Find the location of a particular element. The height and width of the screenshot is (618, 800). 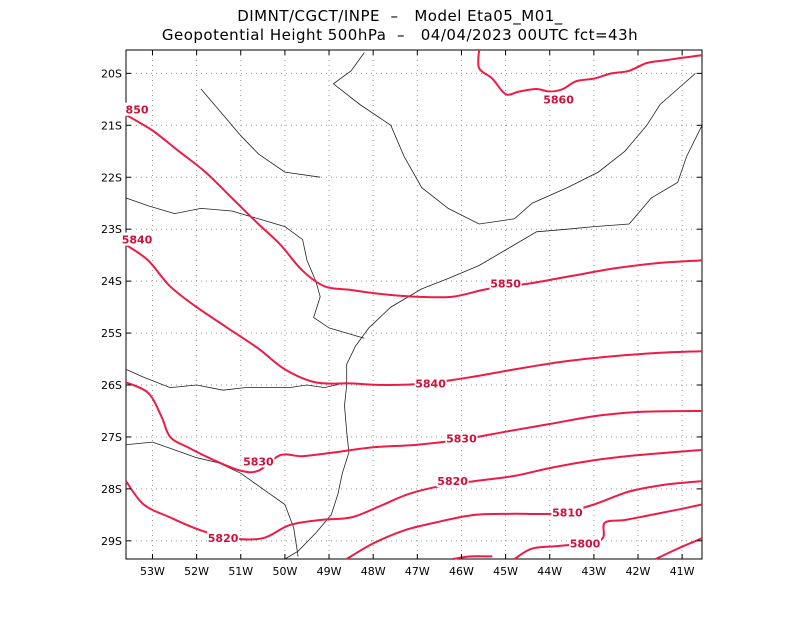

lon-tick-label: 41W is located at coordinates (682, 571).